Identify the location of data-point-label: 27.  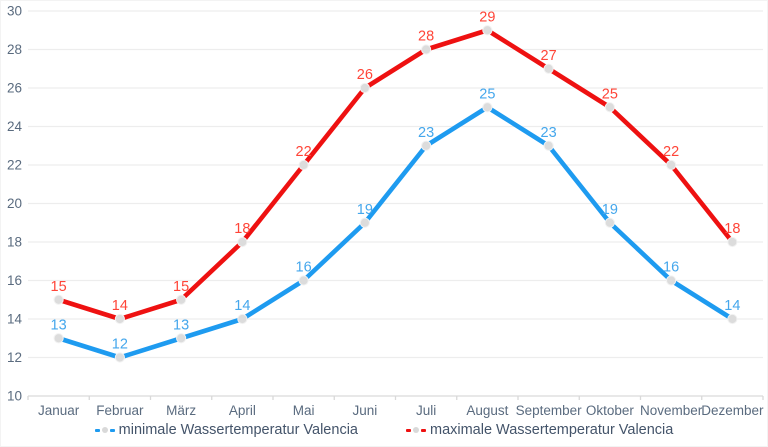
(549, 56).